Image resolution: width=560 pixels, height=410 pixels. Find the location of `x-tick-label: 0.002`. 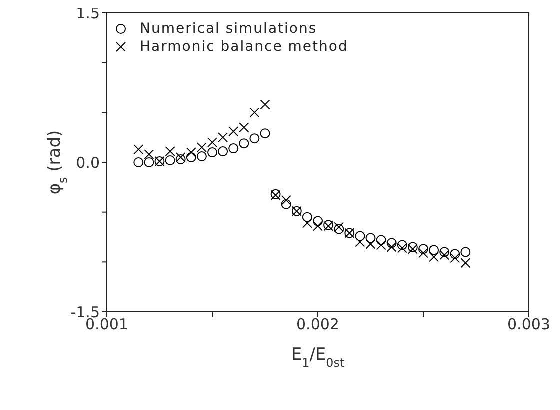

x-tick-label: 0.002 is located at coordinates (318, 325).